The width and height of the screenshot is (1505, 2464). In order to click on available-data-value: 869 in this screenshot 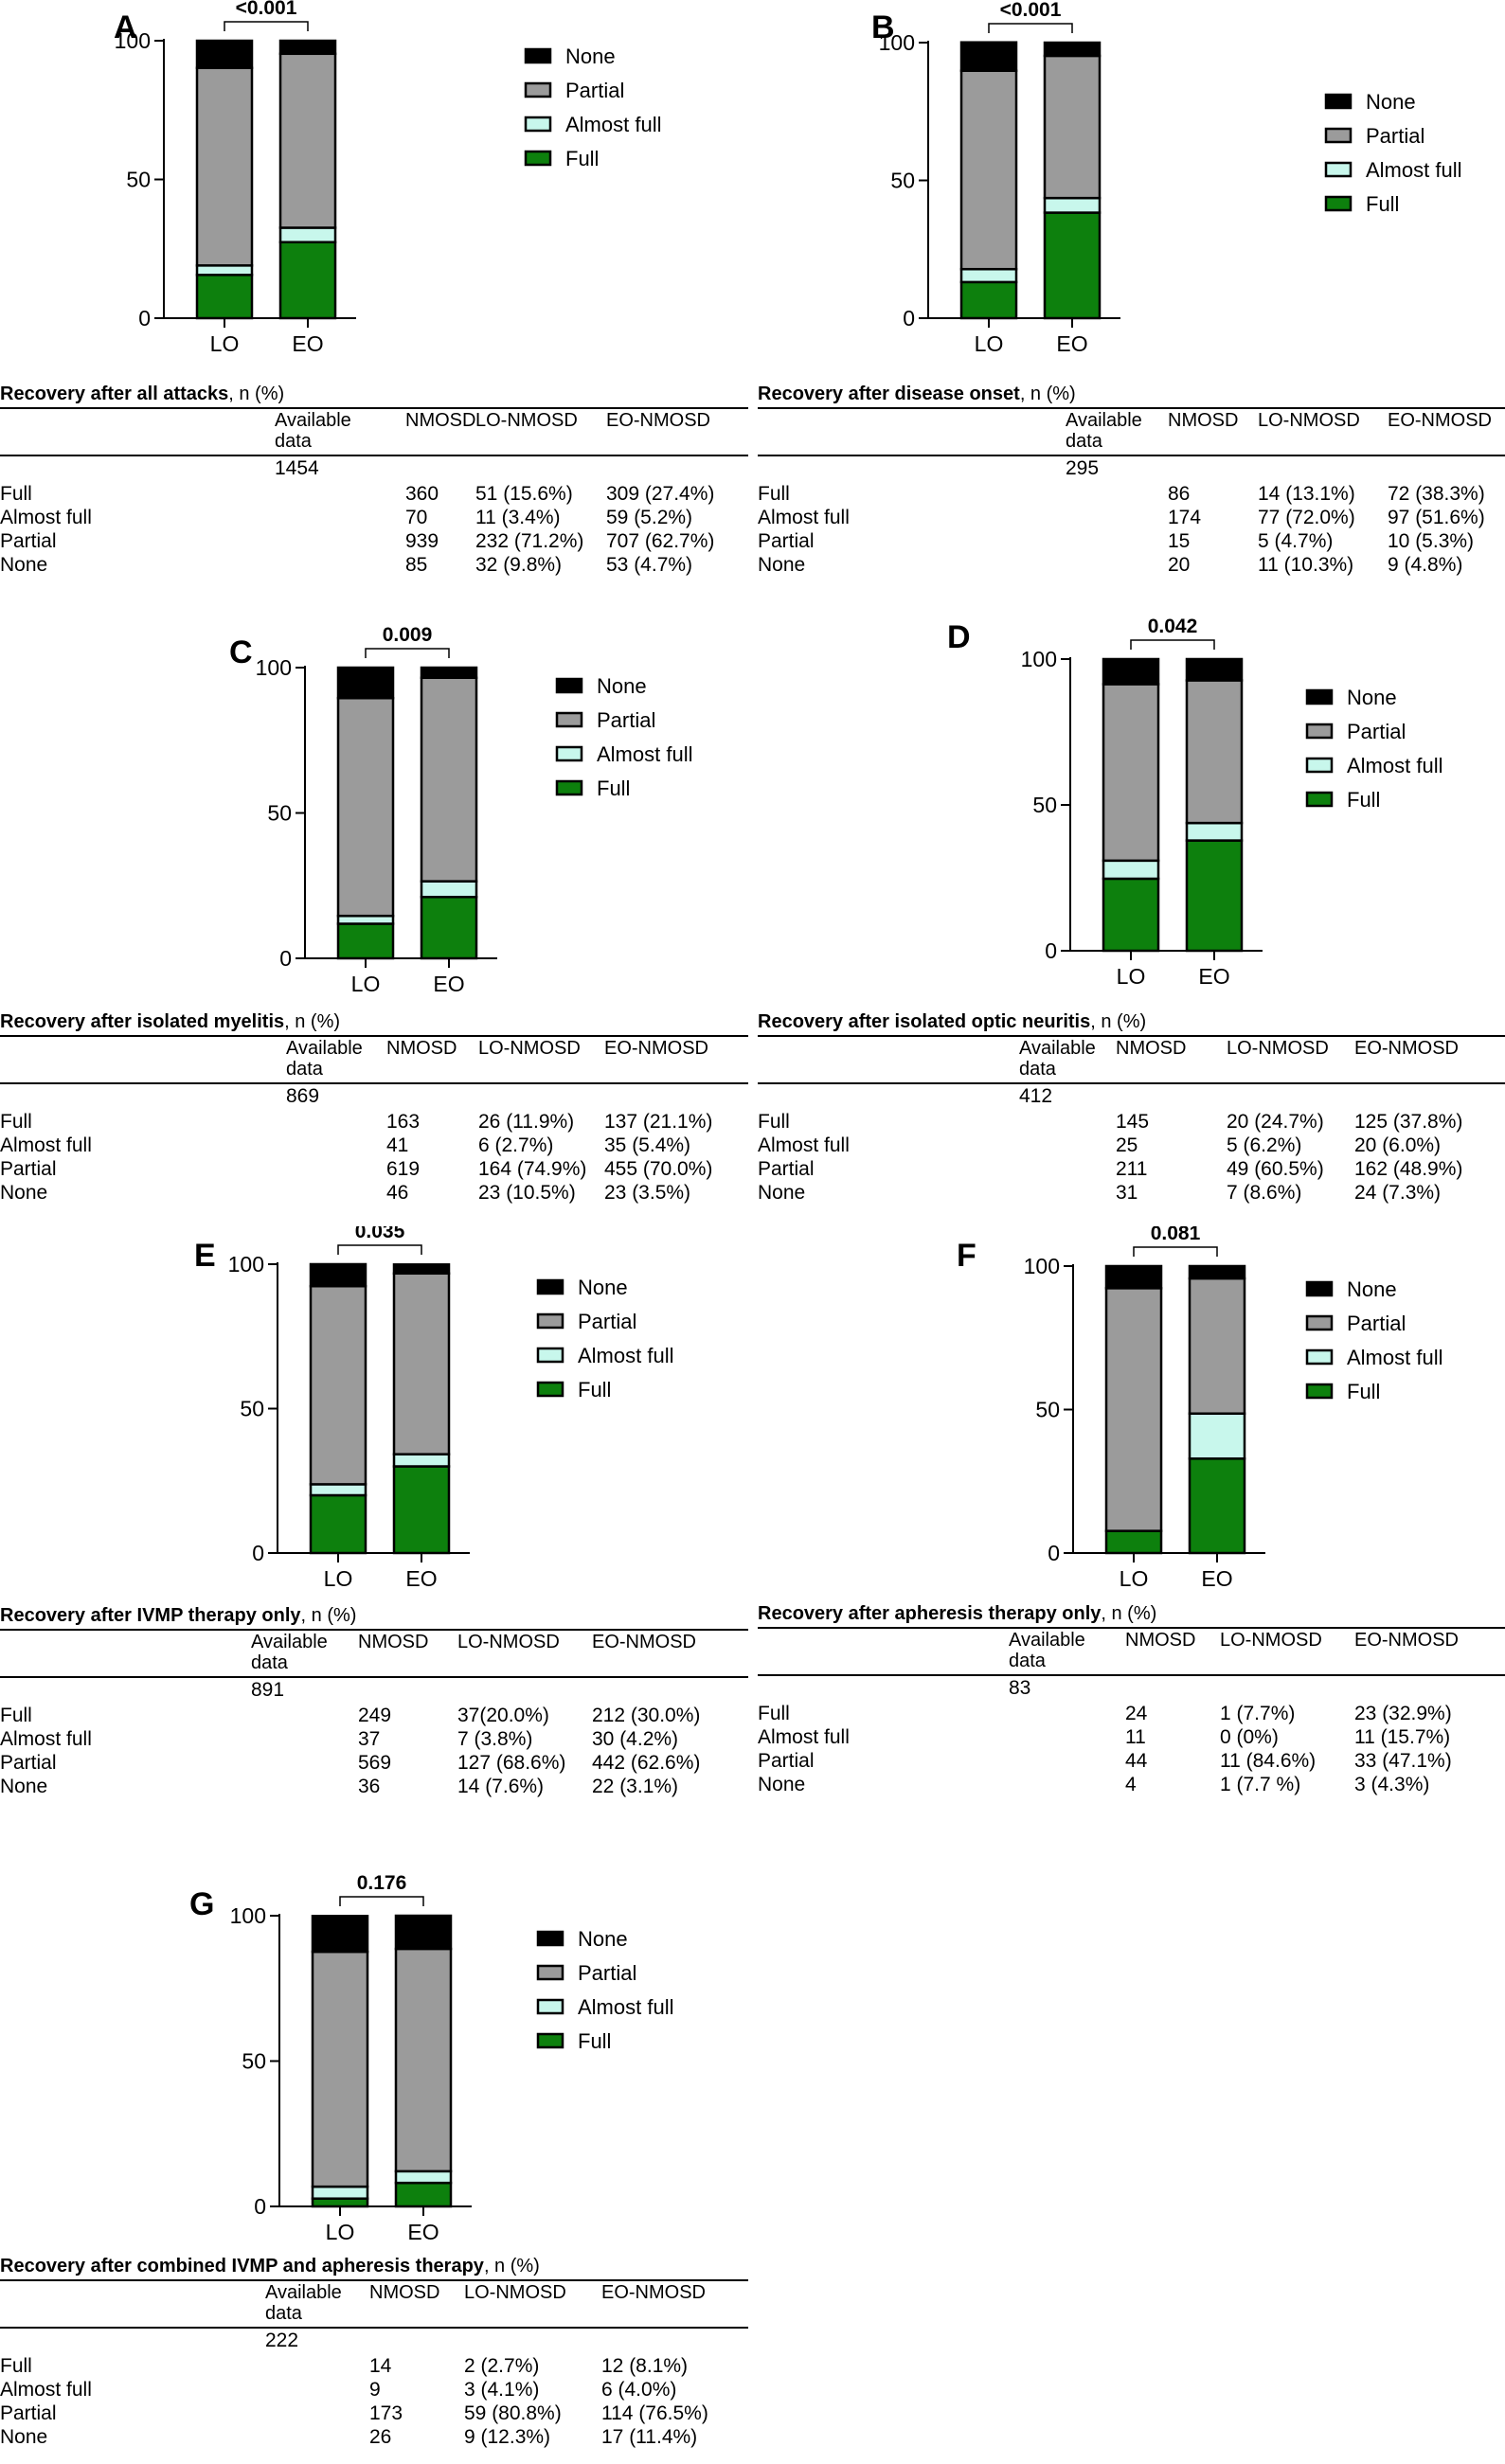, I will do `click(303, 1096)`.